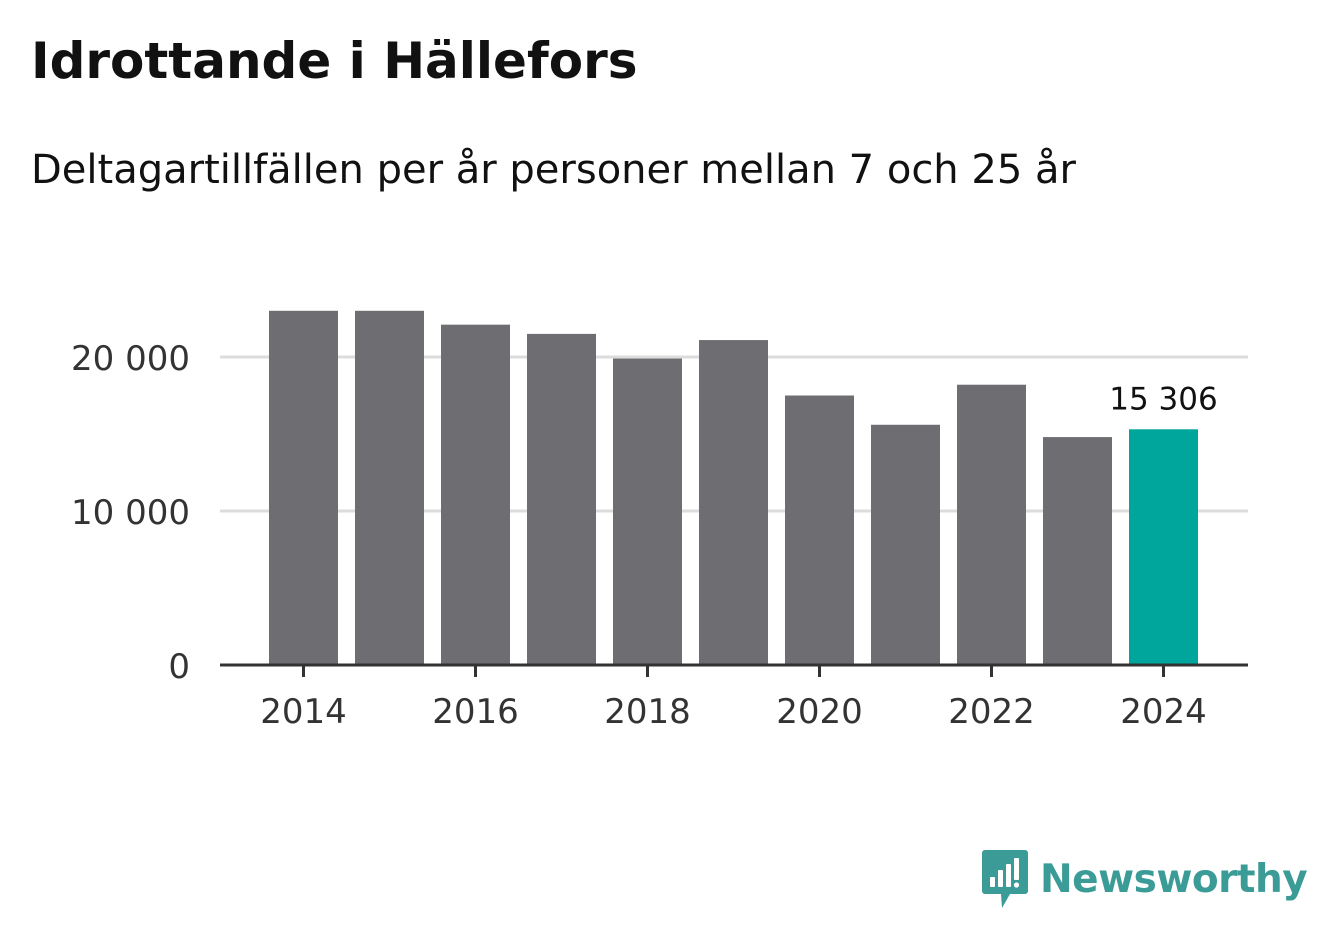 The image size is (1322, 939). What do you see at coordinates (475, 494) in the screenshot?
I see `bar-2016` at bounding box center [475, 494].